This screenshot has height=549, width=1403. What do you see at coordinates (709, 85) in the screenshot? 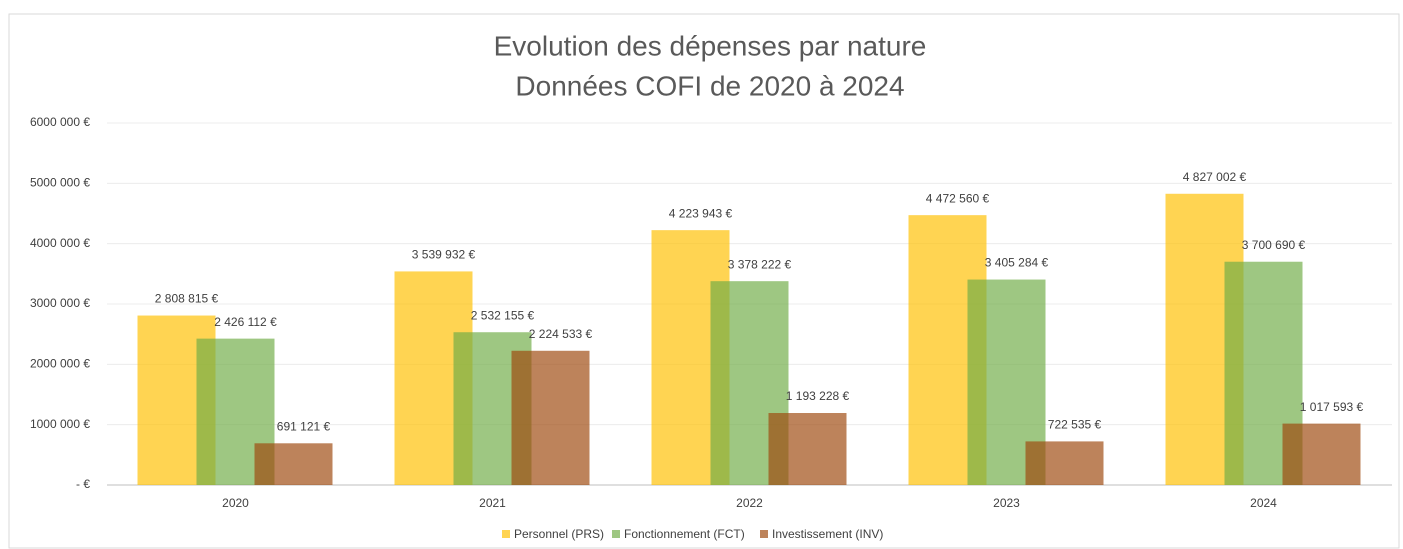
I see `chart-subtitle: Données COFI de 2020 à 2024` at bounding box center [709, 85].